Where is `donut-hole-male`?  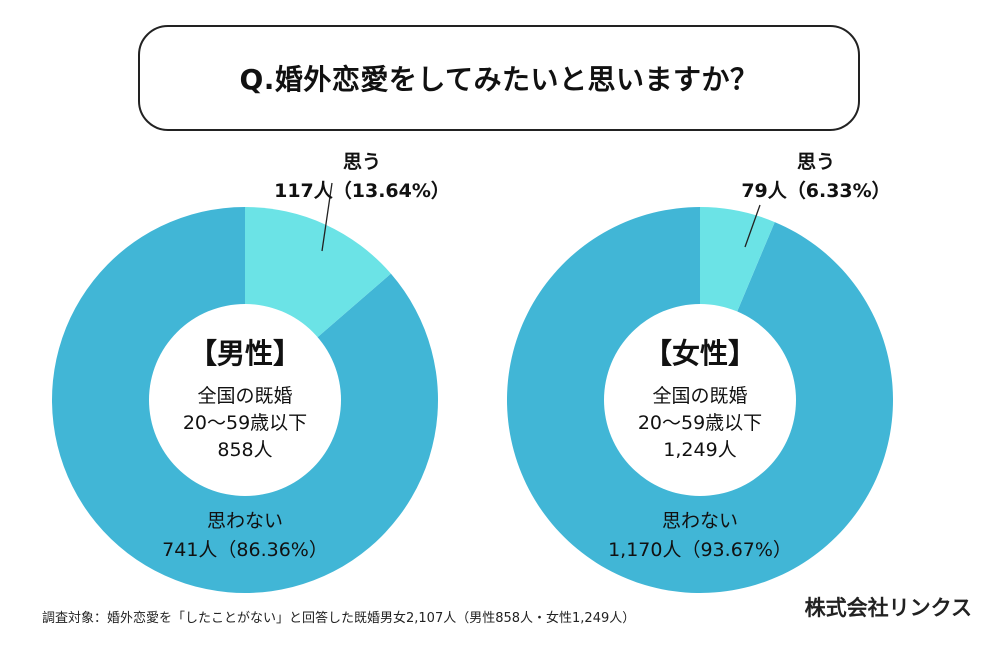 donut-hole-male is located at coordinates (245, 400).